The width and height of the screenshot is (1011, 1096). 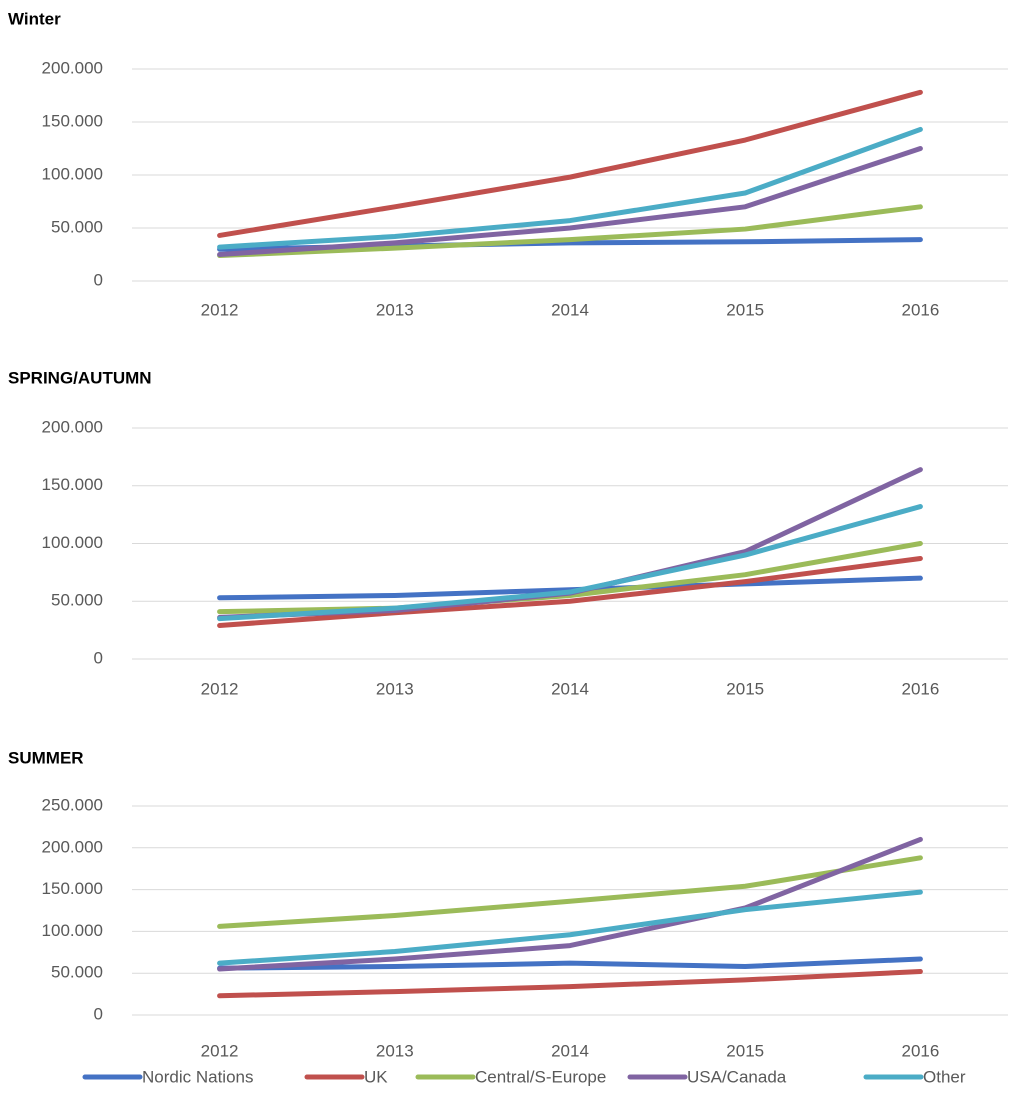 I want to click on legend-label: UK, so click(x=376, y=1076).